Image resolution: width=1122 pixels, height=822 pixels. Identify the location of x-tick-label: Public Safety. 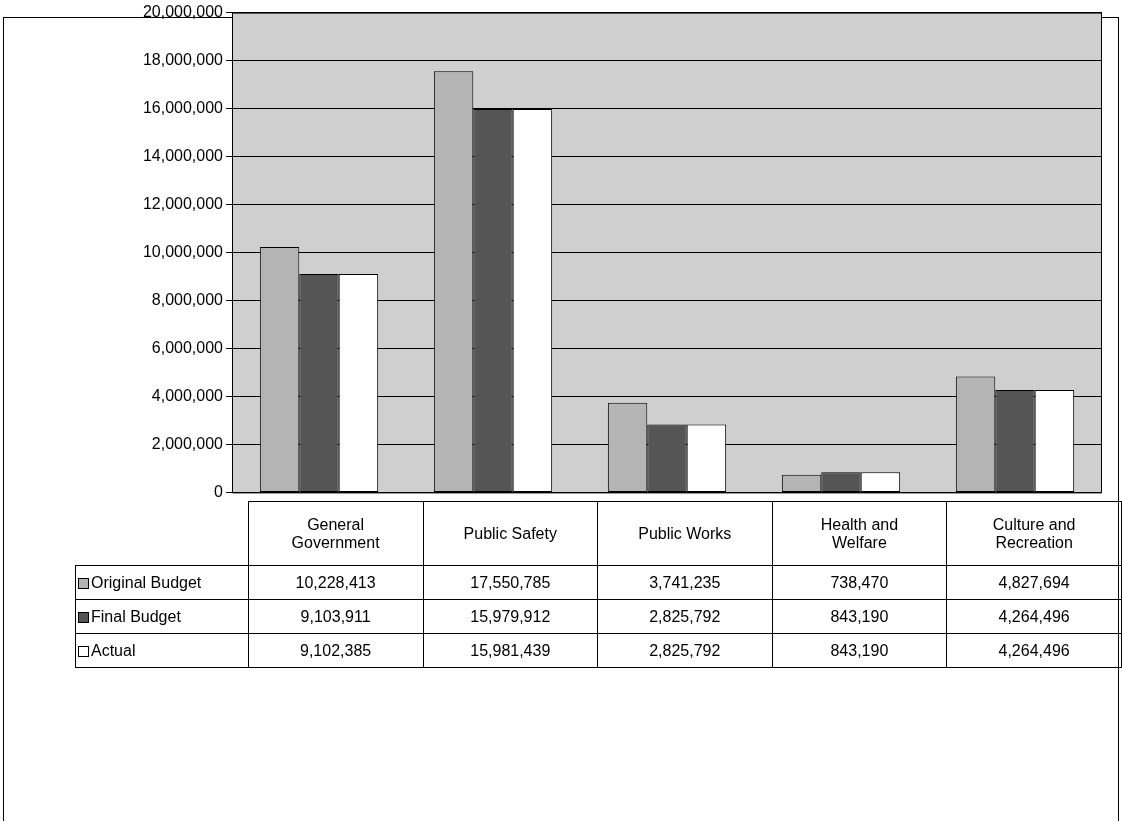
(510, 533).